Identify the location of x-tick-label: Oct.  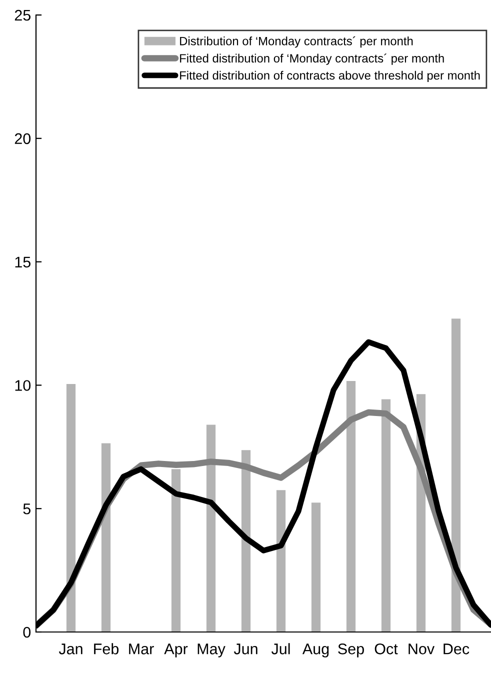
(386, 649).